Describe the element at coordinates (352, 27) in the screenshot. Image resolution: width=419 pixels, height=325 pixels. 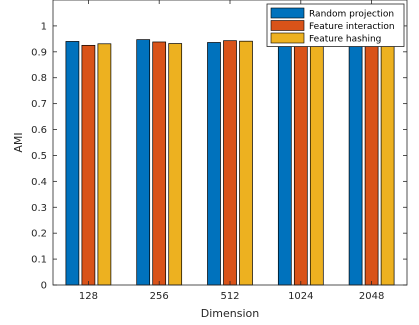
I see `legend-label: Feature interaction` at that location.